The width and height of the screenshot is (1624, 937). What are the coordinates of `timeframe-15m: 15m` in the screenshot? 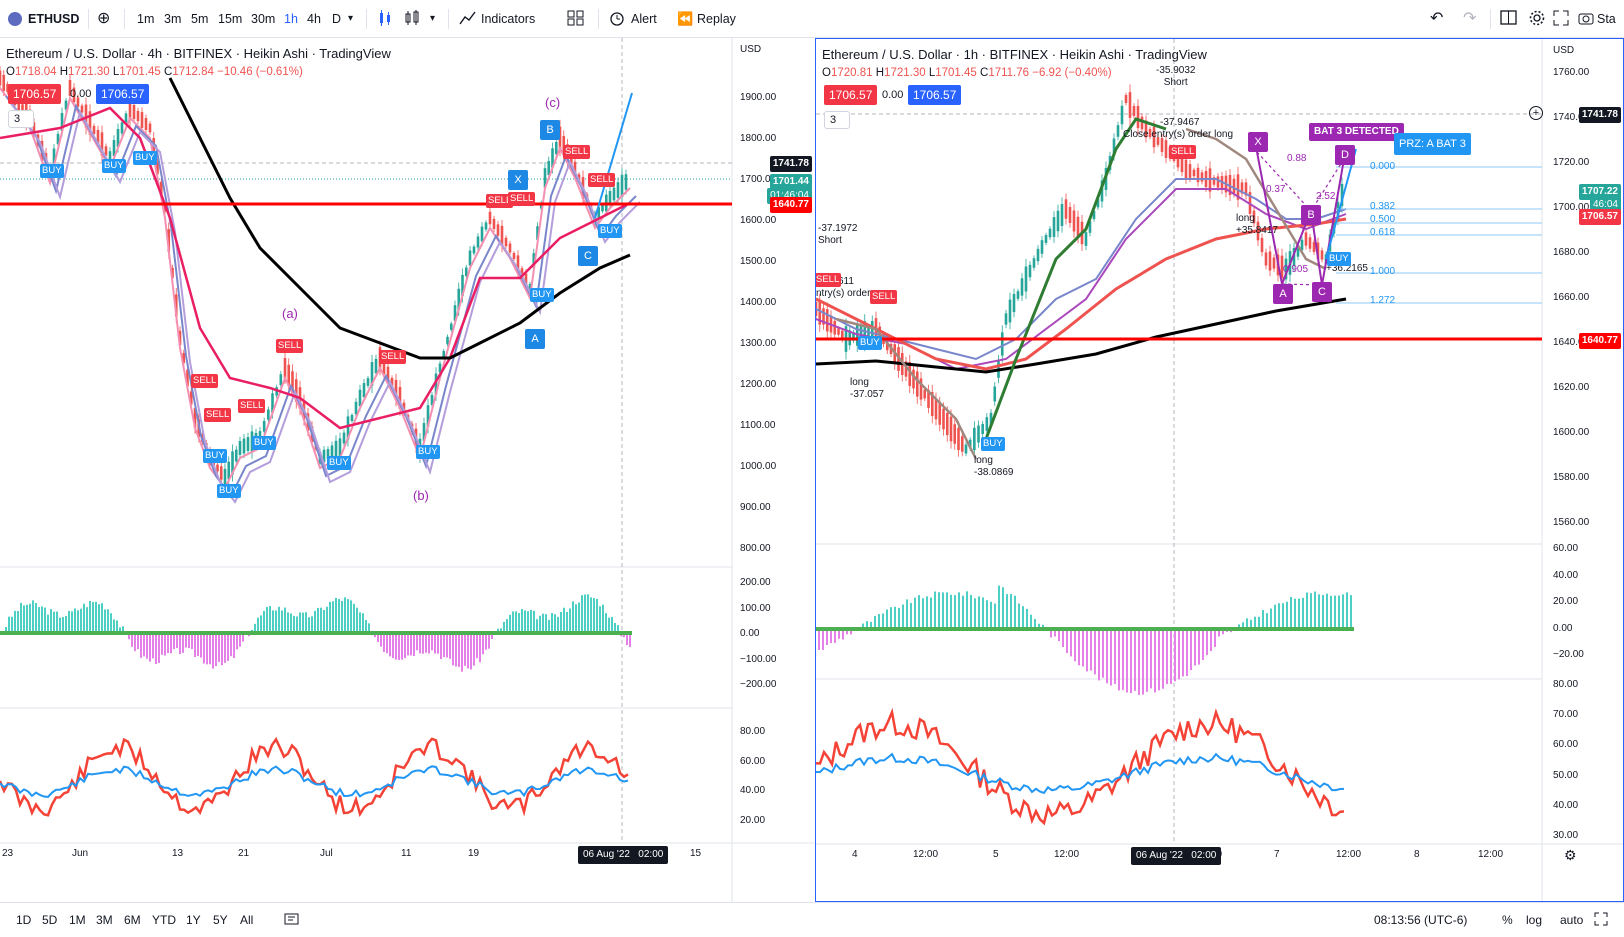 It's located at (230, 19).